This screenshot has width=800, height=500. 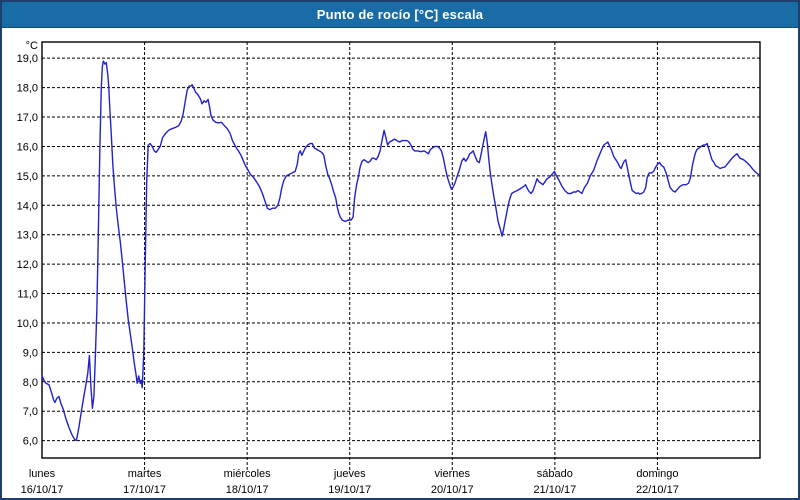 I want to click on y-tick-label: 6,0, so click(x=30, y=442).